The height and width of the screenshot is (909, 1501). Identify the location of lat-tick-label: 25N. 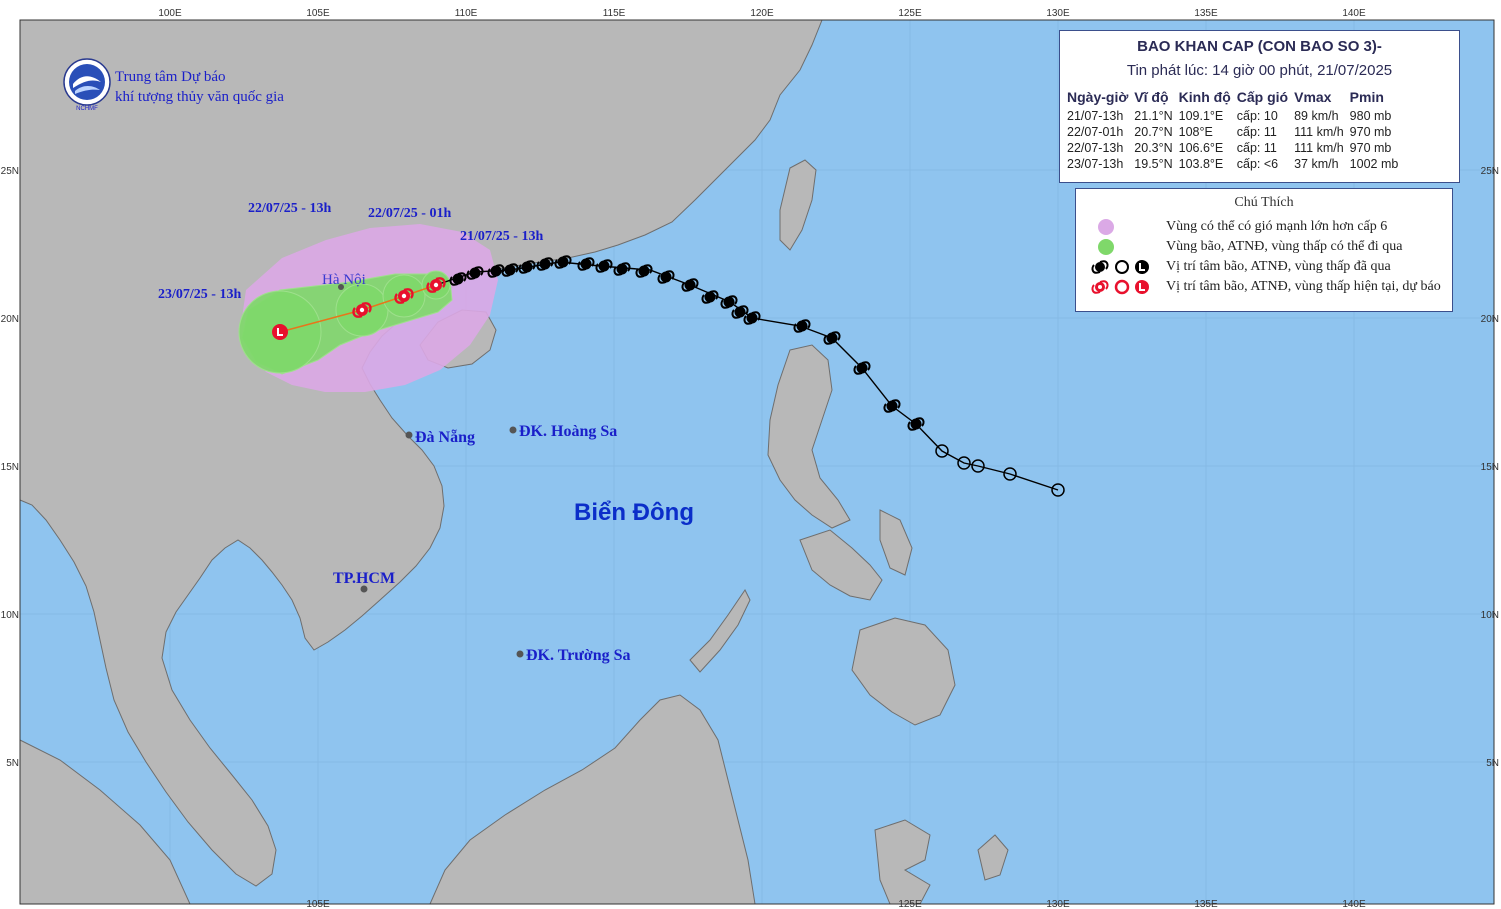
(1490, 171).